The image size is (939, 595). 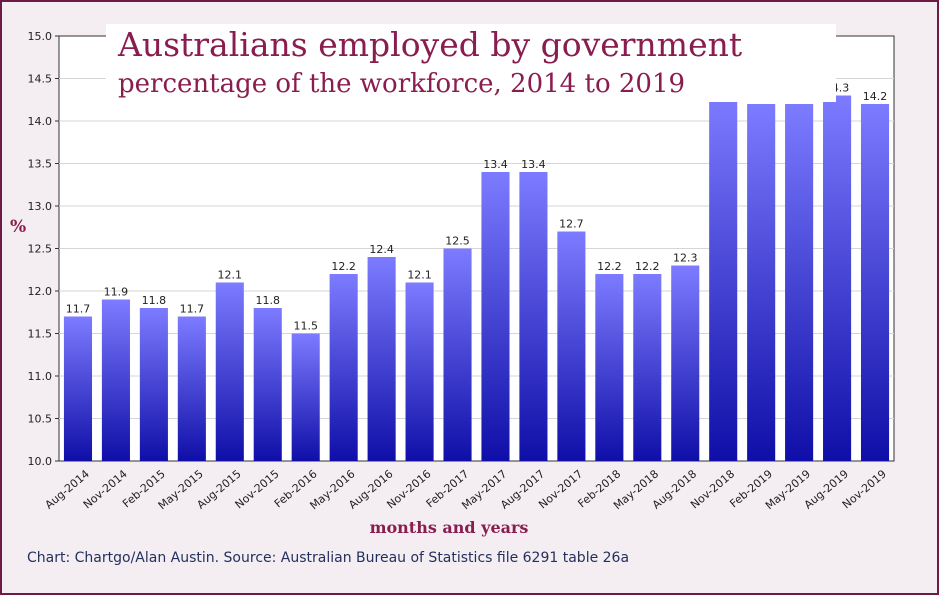 I want to click on y-tick-label: 12.5, so click(x=40, y=249).